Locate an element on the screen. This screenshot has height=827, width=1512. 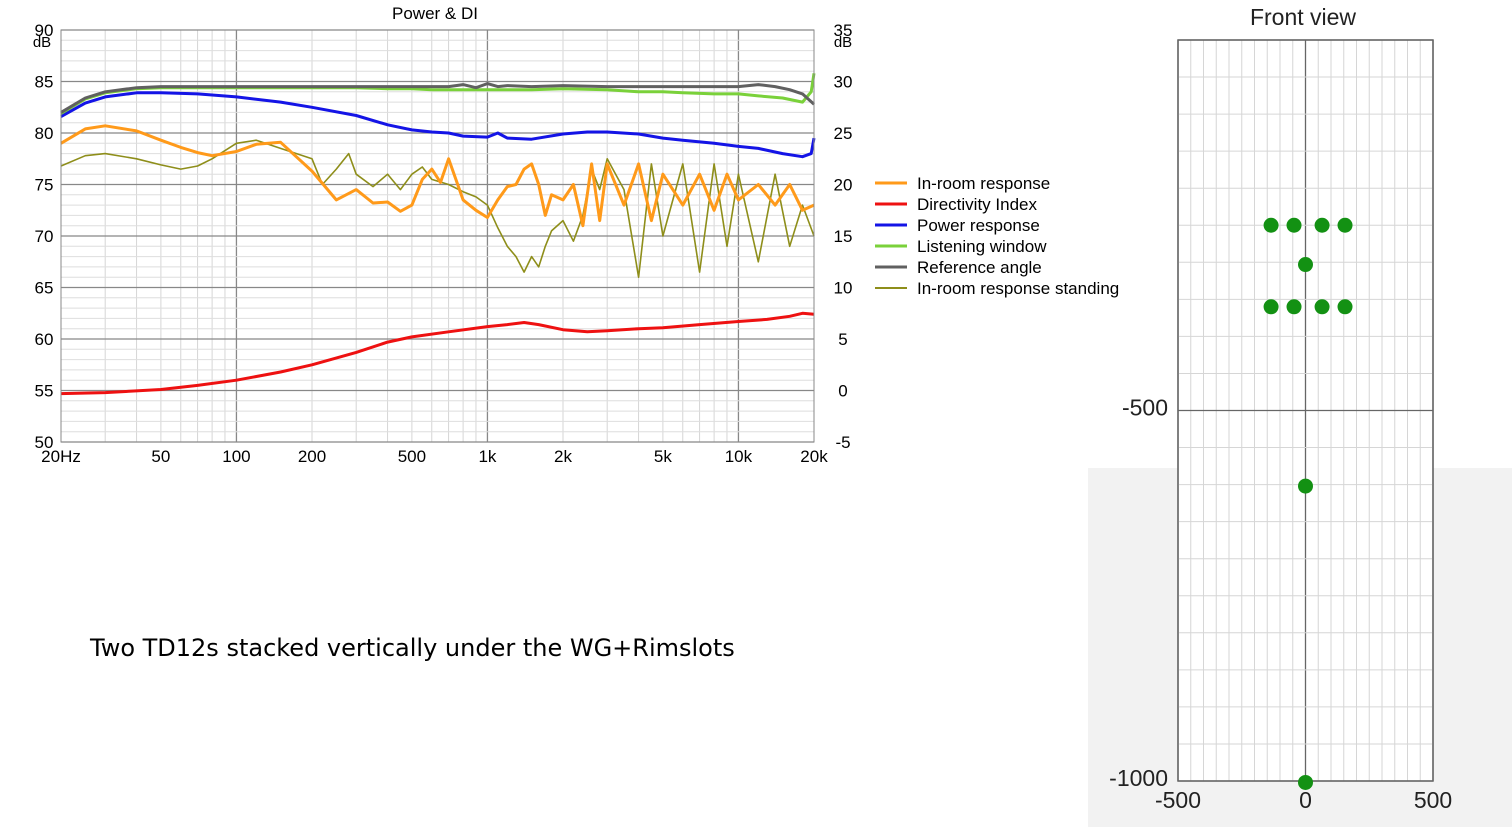
y-right-tick-label: 35 is located at coordinates (843, 30).